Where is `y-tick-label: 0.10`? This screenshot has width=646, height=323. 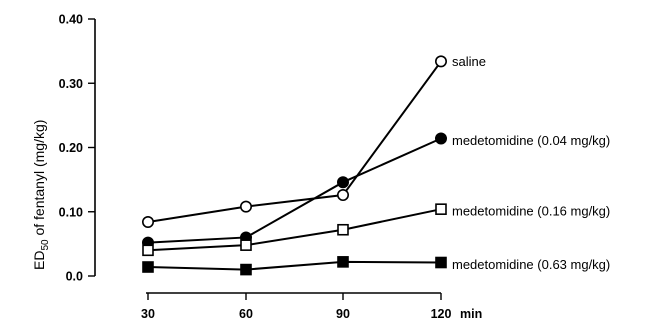
y-tick-label: 0.10 is located at coordinates (71, 212).